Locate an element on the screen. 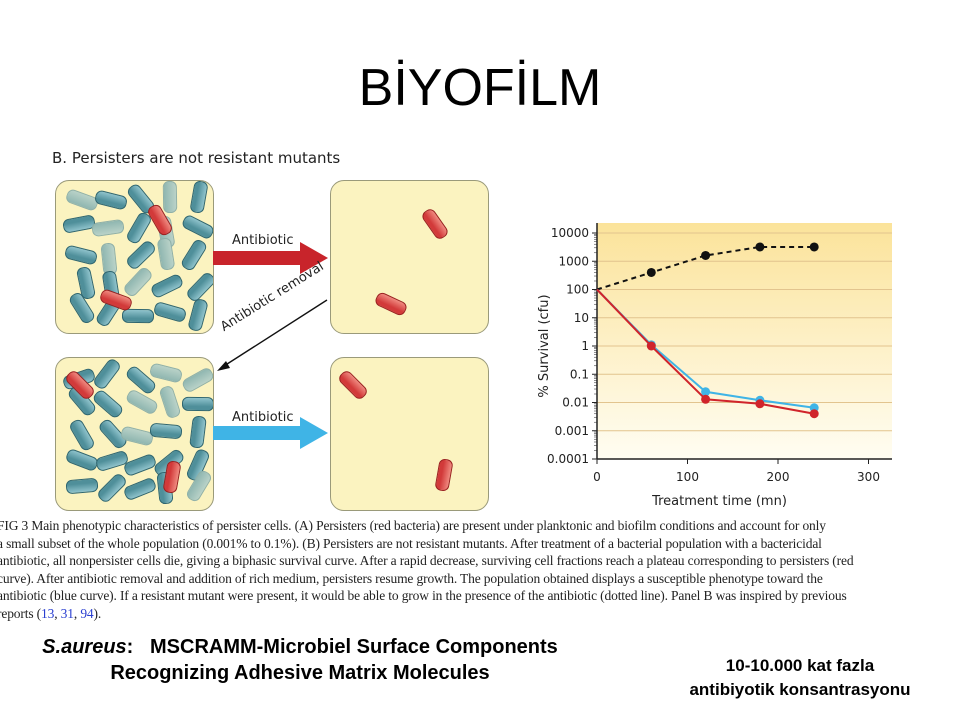  caption-line: reports (13, 31, 94). is located at coordinates (480, 614).